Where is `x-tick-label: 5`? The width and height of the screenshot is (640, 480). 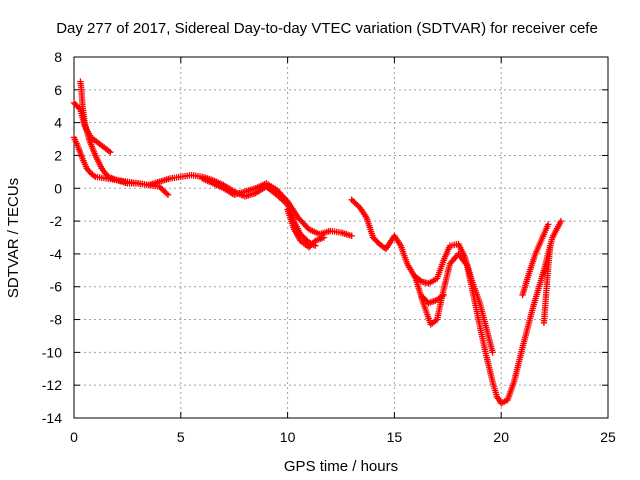 x-tick-label: 5 is located at coordinates (181, 437).